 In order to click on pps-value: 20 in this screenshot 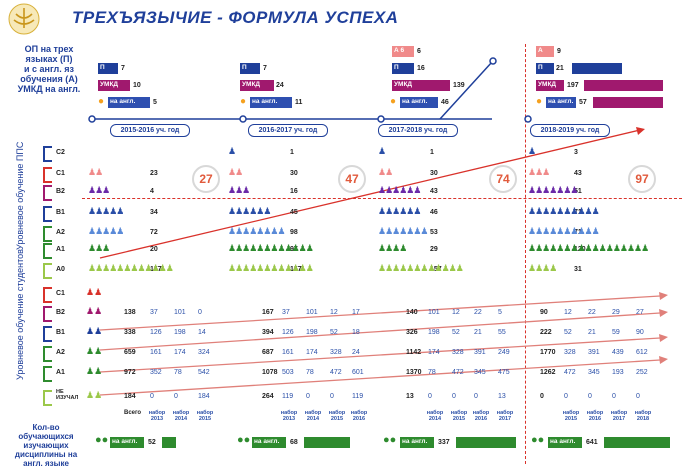, I will do `click(154, 249)`.